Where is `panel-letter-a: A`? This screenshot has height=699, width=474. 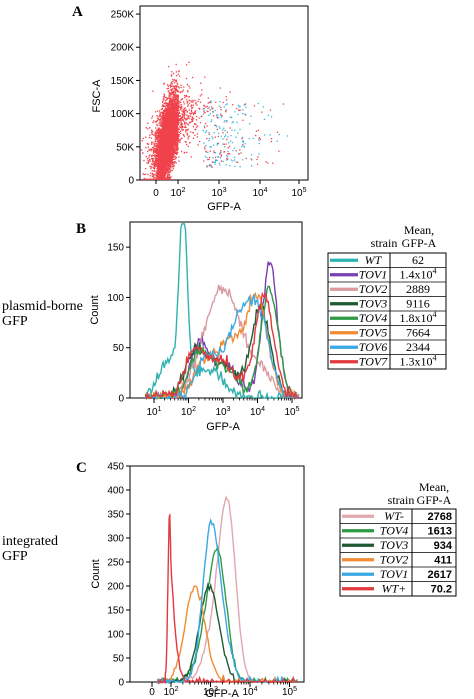
panel-letter-a: A is located at coordinates (77, 12).